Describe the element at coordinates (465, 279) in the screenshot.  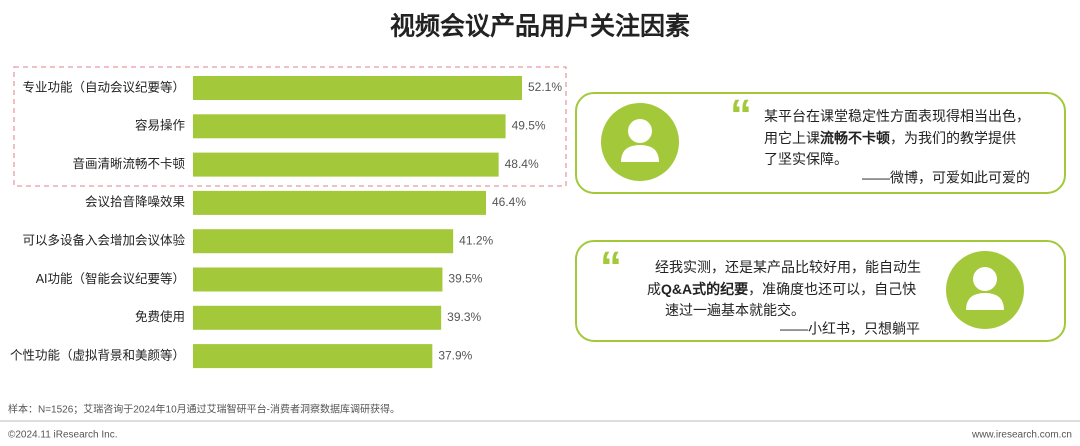
I see `value-label: 39.5%` at that location.